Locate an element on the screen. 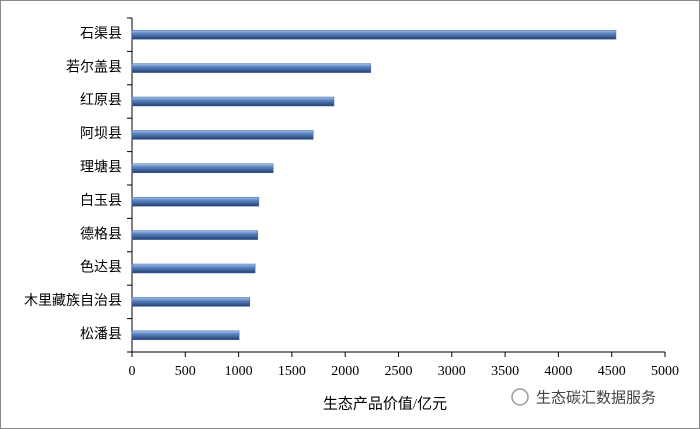  y-tick-label: 红原县 is located at coordinates (101, 101).